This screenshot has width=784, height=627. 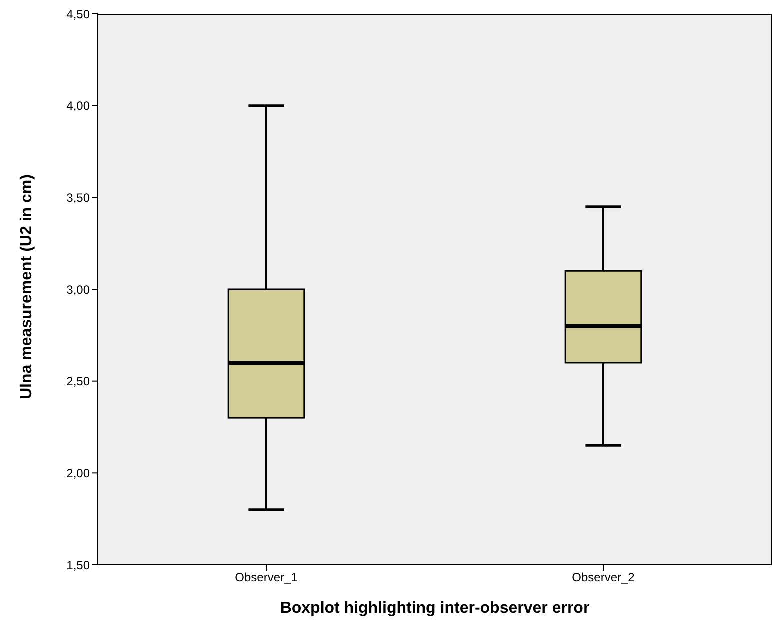 I want to click on x-axis-title: Boxplot highlighting inter-observer error, so click(x=435, y=608).